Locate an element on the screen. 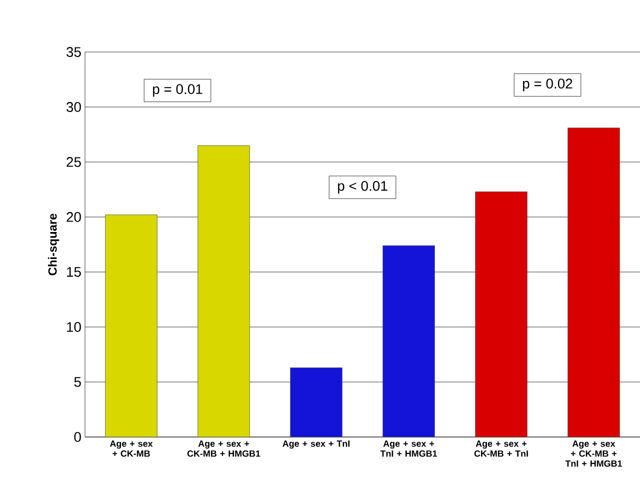 The image size is (644, 504). y-tick-label: 0 is located at coordinates (77, 437).